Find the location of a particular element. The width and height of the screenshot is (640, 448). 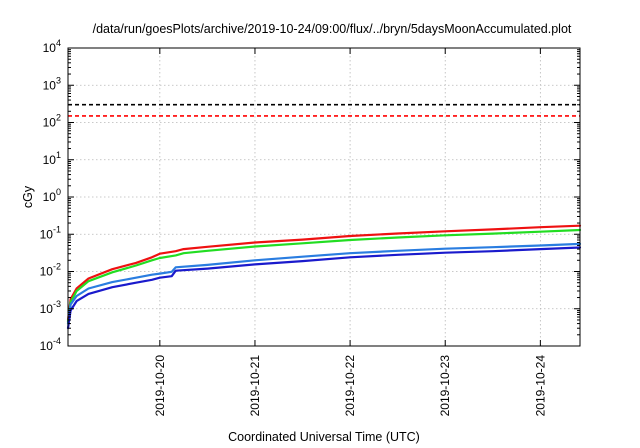

y-tick-exponent: 2 is located at coordinates (58, 118).